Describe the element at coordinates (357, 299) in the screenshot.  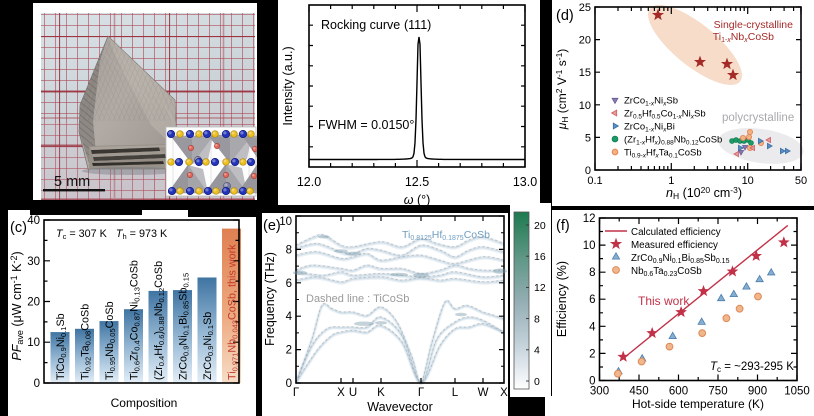
I see `svg-text: Dashed line : TiCoSb` at that location.